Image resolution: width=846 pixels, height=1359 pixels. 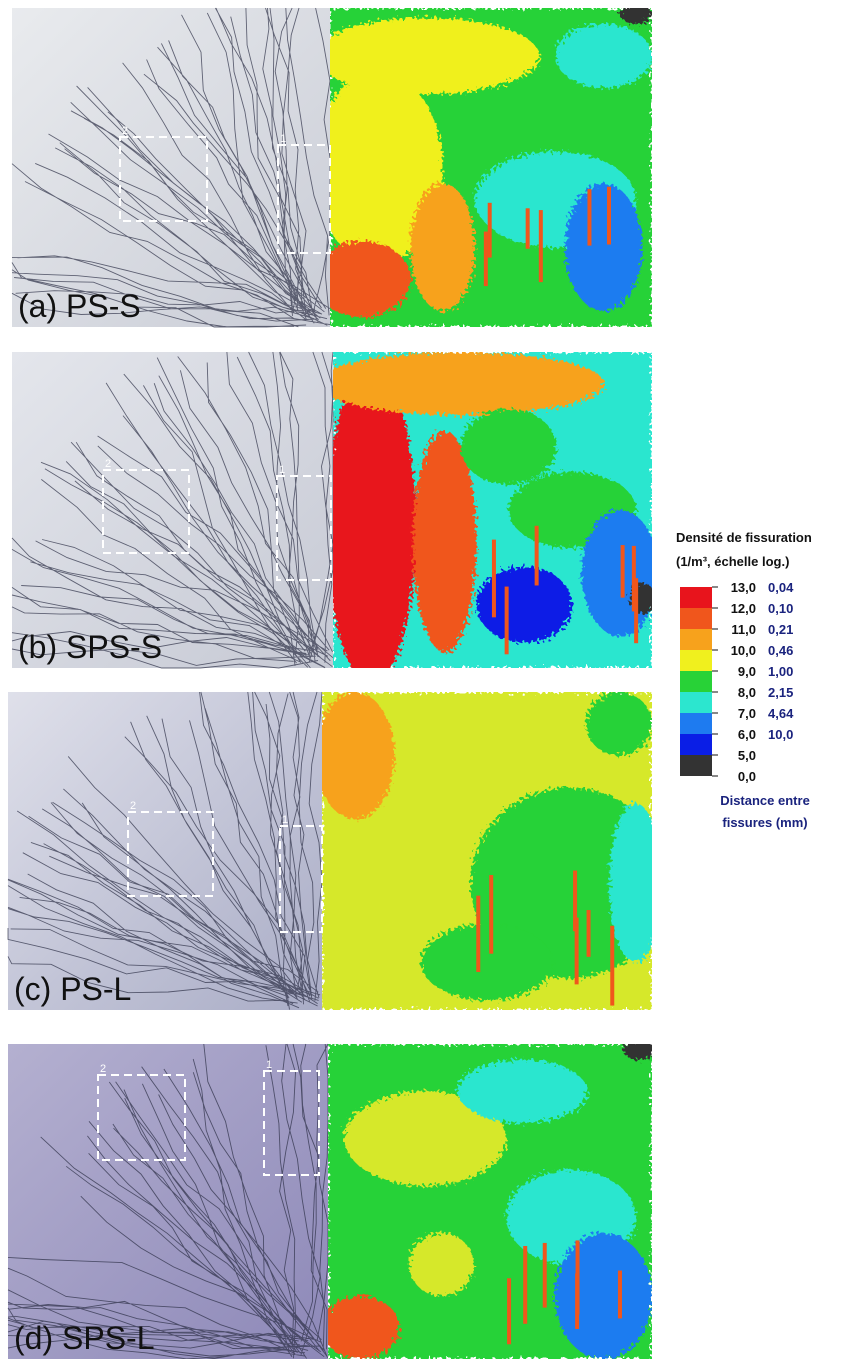 I want to click on legend-level: 9,0, so click(x=747, y=671).